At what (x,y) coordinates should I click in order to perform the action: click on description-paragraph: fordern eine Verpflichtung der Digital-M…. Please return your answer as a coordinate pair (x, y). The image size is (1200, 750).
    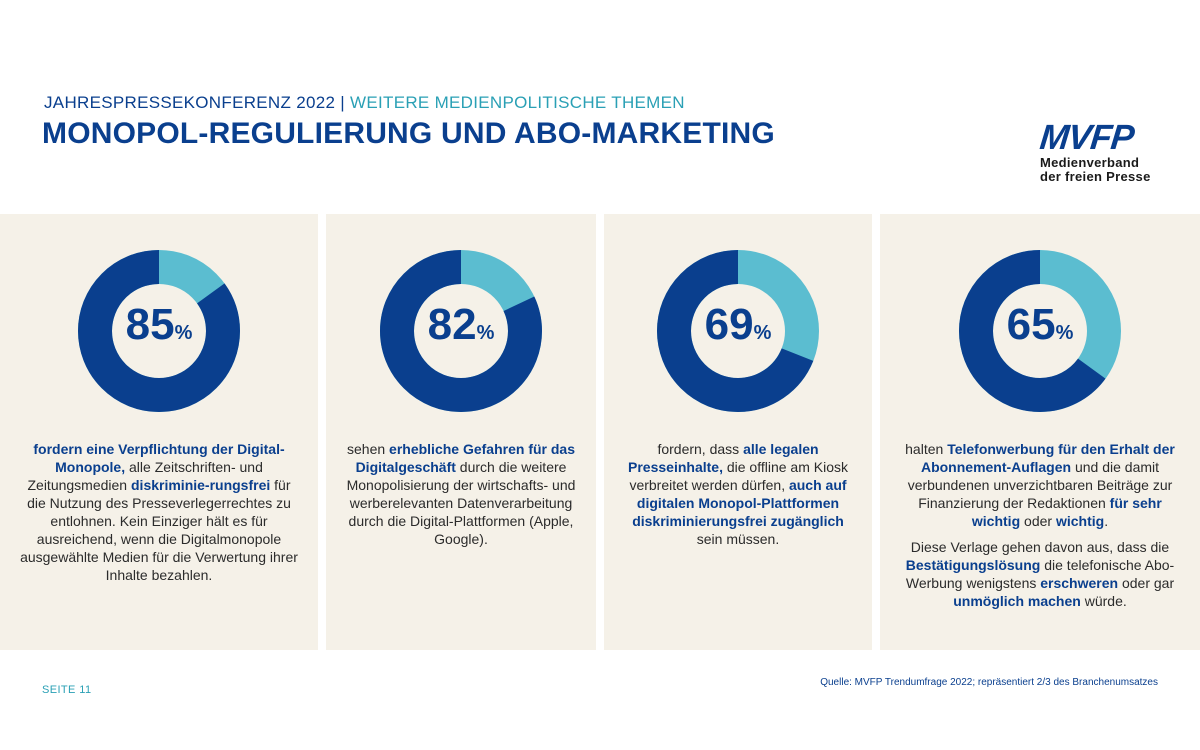
    Looking at the image, I should click on (159, 512).